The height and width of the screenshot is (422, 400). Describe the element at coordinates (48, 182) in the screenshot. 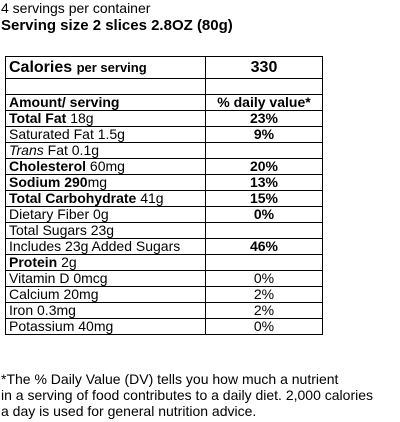

I see `nutrient-name: Sodium 290` at that location.